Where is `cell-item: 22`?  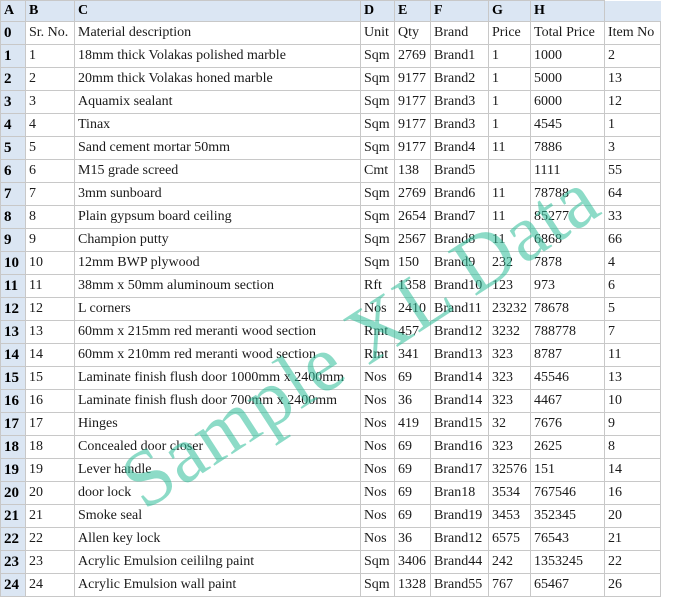 cell-item: 22 is located at coordinates (632, 562).